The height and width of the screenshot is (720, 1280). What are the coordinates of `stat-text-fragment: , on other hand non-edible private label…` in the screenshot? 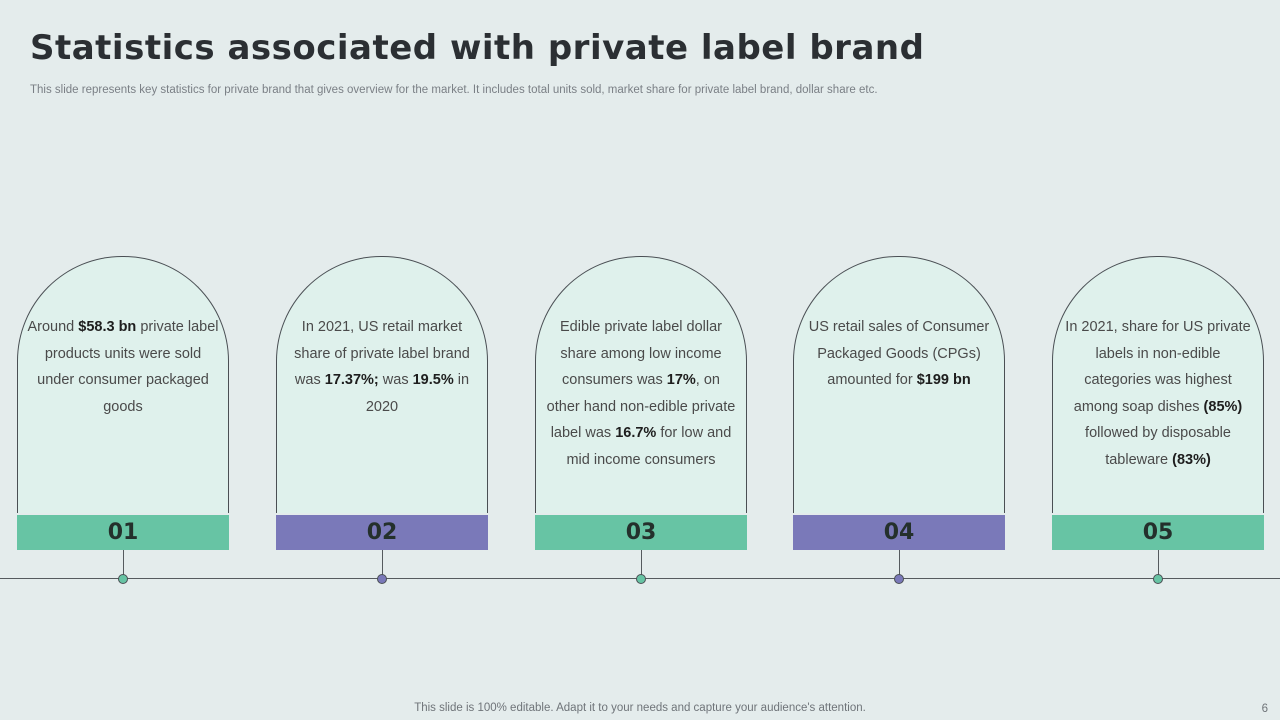 It's located at (641, 406).